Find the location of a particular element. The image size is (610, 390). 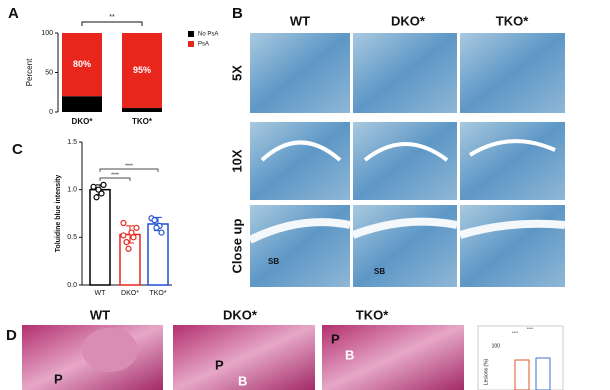

x-tick-label: WT is located at coordinates (101, 293).